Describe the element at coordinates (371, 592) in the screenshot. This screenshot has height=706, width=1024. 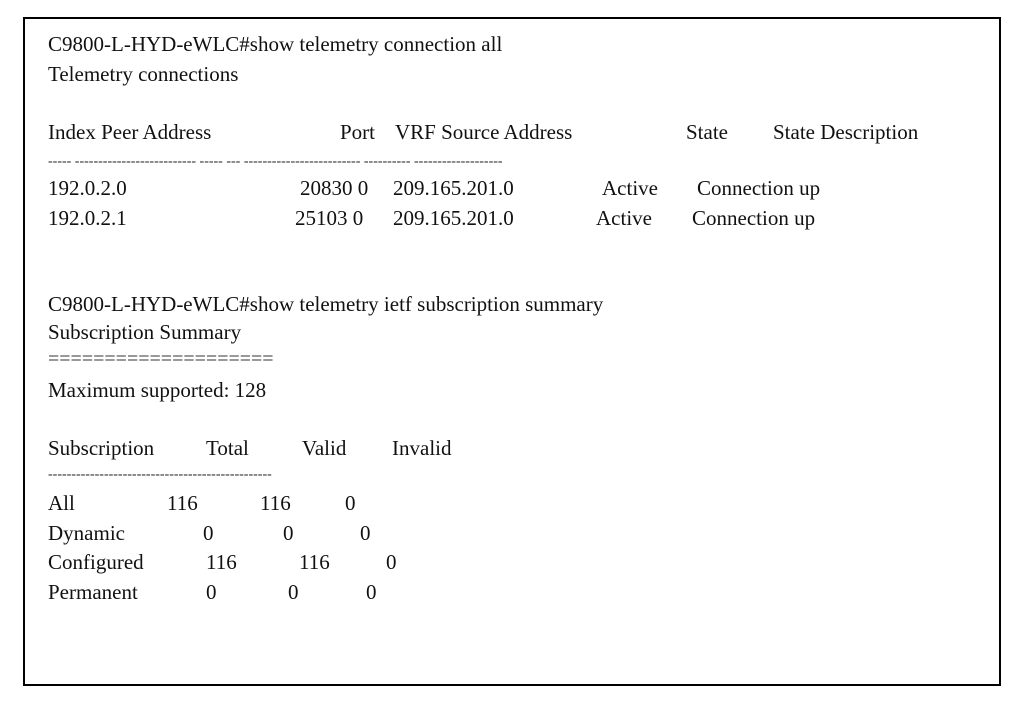
I see `subscription-row-permanent-invalid: 0` at that location.